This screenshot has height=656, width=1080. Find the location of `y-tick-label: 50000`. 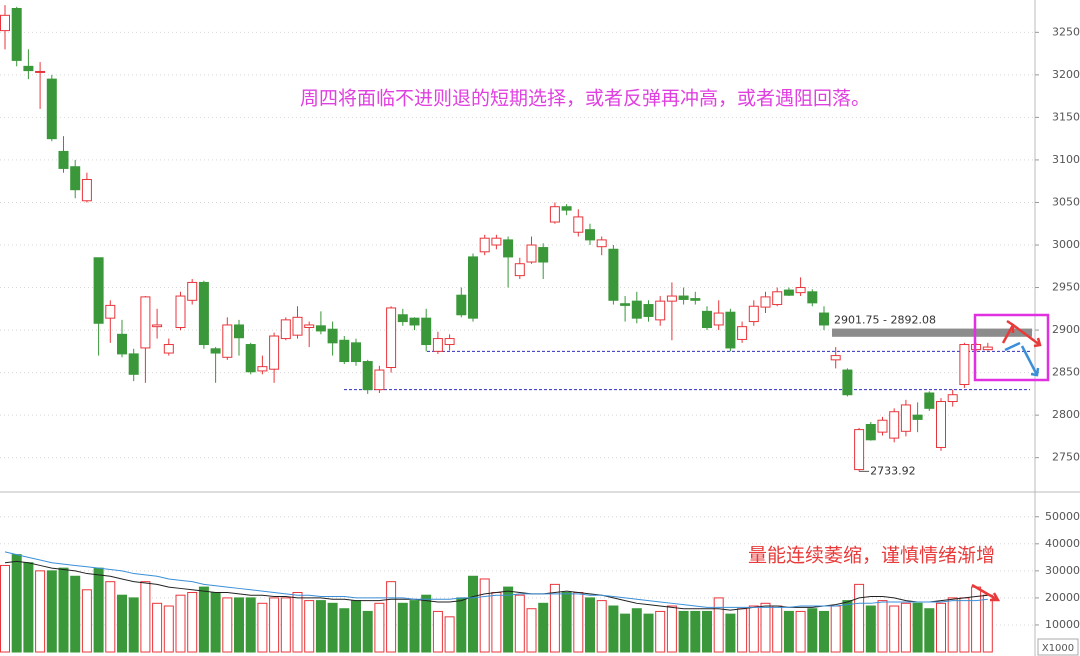

y-tick-label: 50000 is located at coordinates (1062, 516).